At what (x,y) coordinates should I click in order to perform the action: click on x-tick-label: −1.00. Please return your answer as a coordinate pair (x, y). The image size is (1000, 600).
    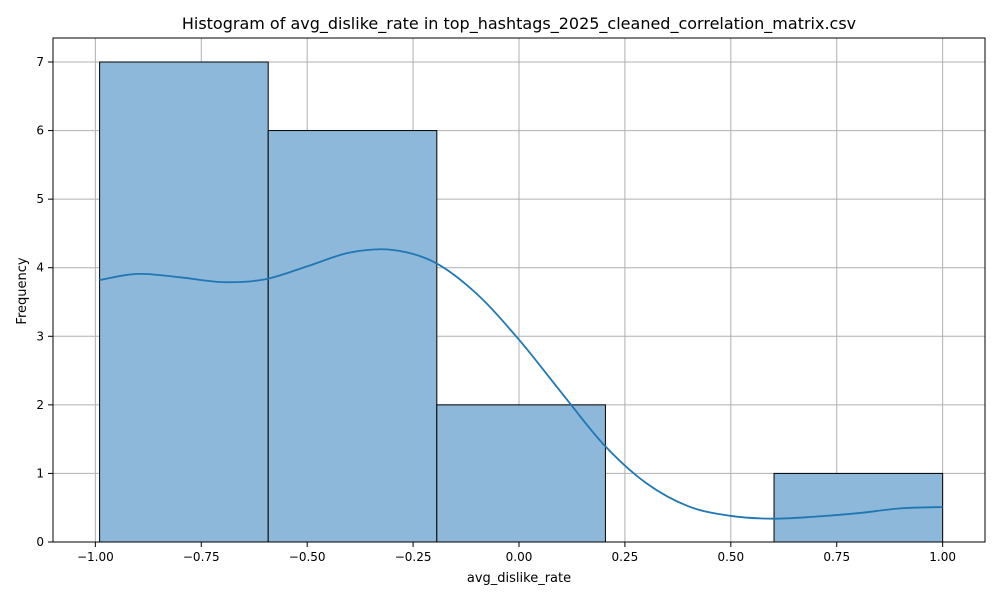
    Looking at the image, I should click on (95, 557).